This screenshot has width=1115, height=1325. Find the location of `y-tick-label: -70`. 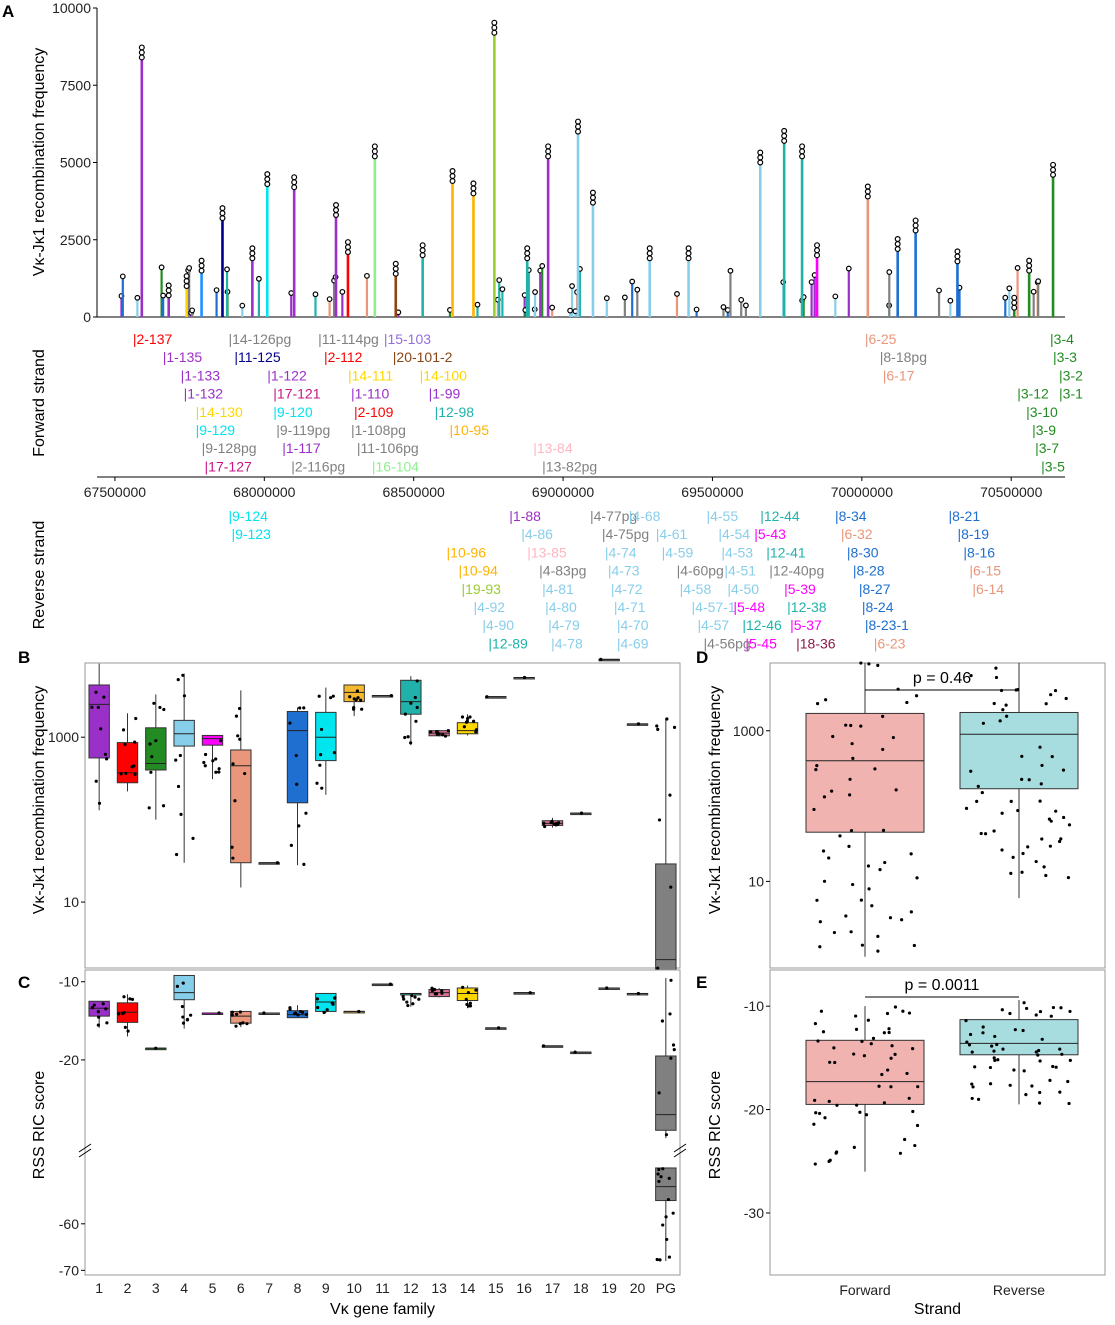

y-tick-label: -70 is located at coordinates (69, 1270).